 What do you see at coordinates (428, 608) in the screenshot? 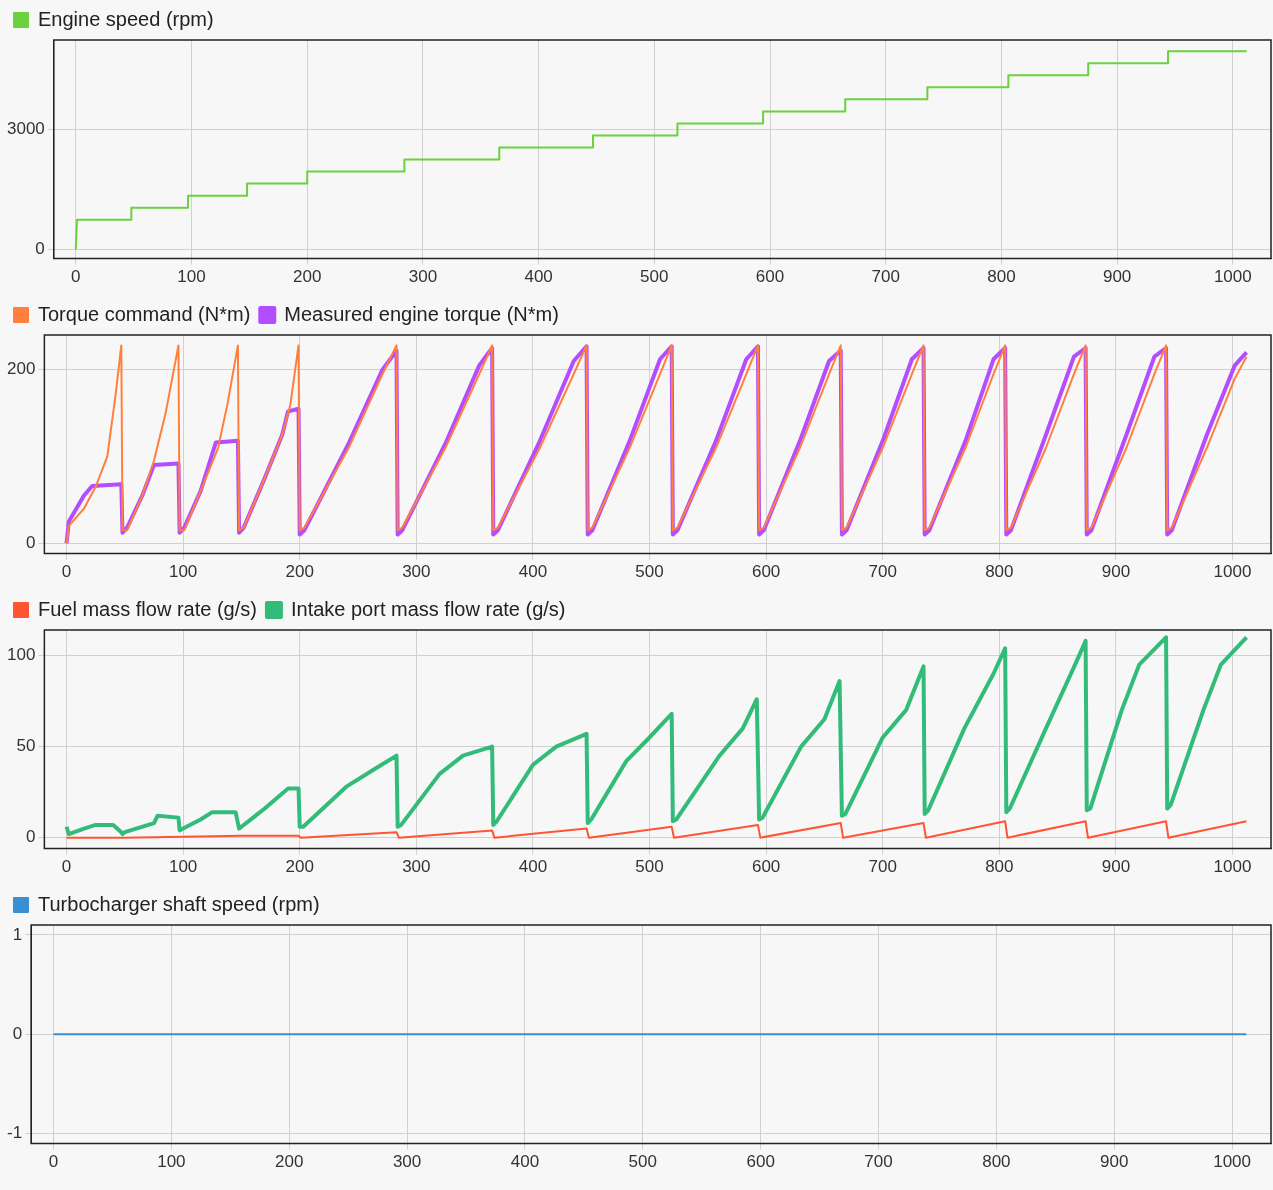
I see `legend-label: Intake port mass flow rate (g/s)` at bounding box center [428, 608].